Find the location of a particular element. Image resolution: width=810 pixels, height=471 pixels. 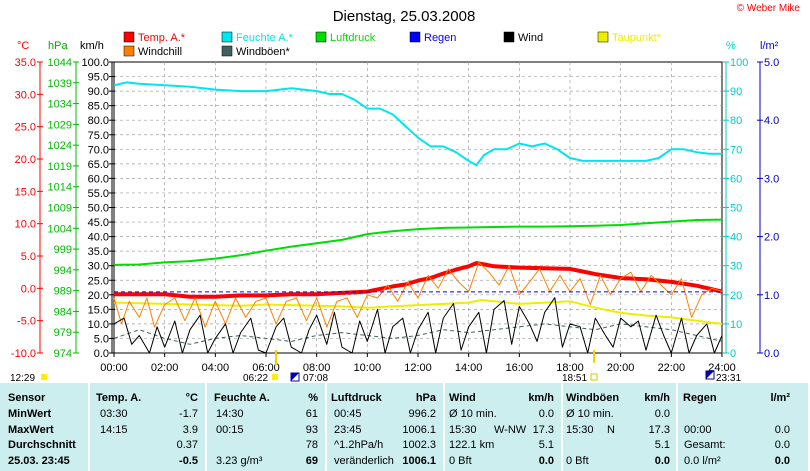

pressure-tick-label: 984 is located at coordinates (63, 312).